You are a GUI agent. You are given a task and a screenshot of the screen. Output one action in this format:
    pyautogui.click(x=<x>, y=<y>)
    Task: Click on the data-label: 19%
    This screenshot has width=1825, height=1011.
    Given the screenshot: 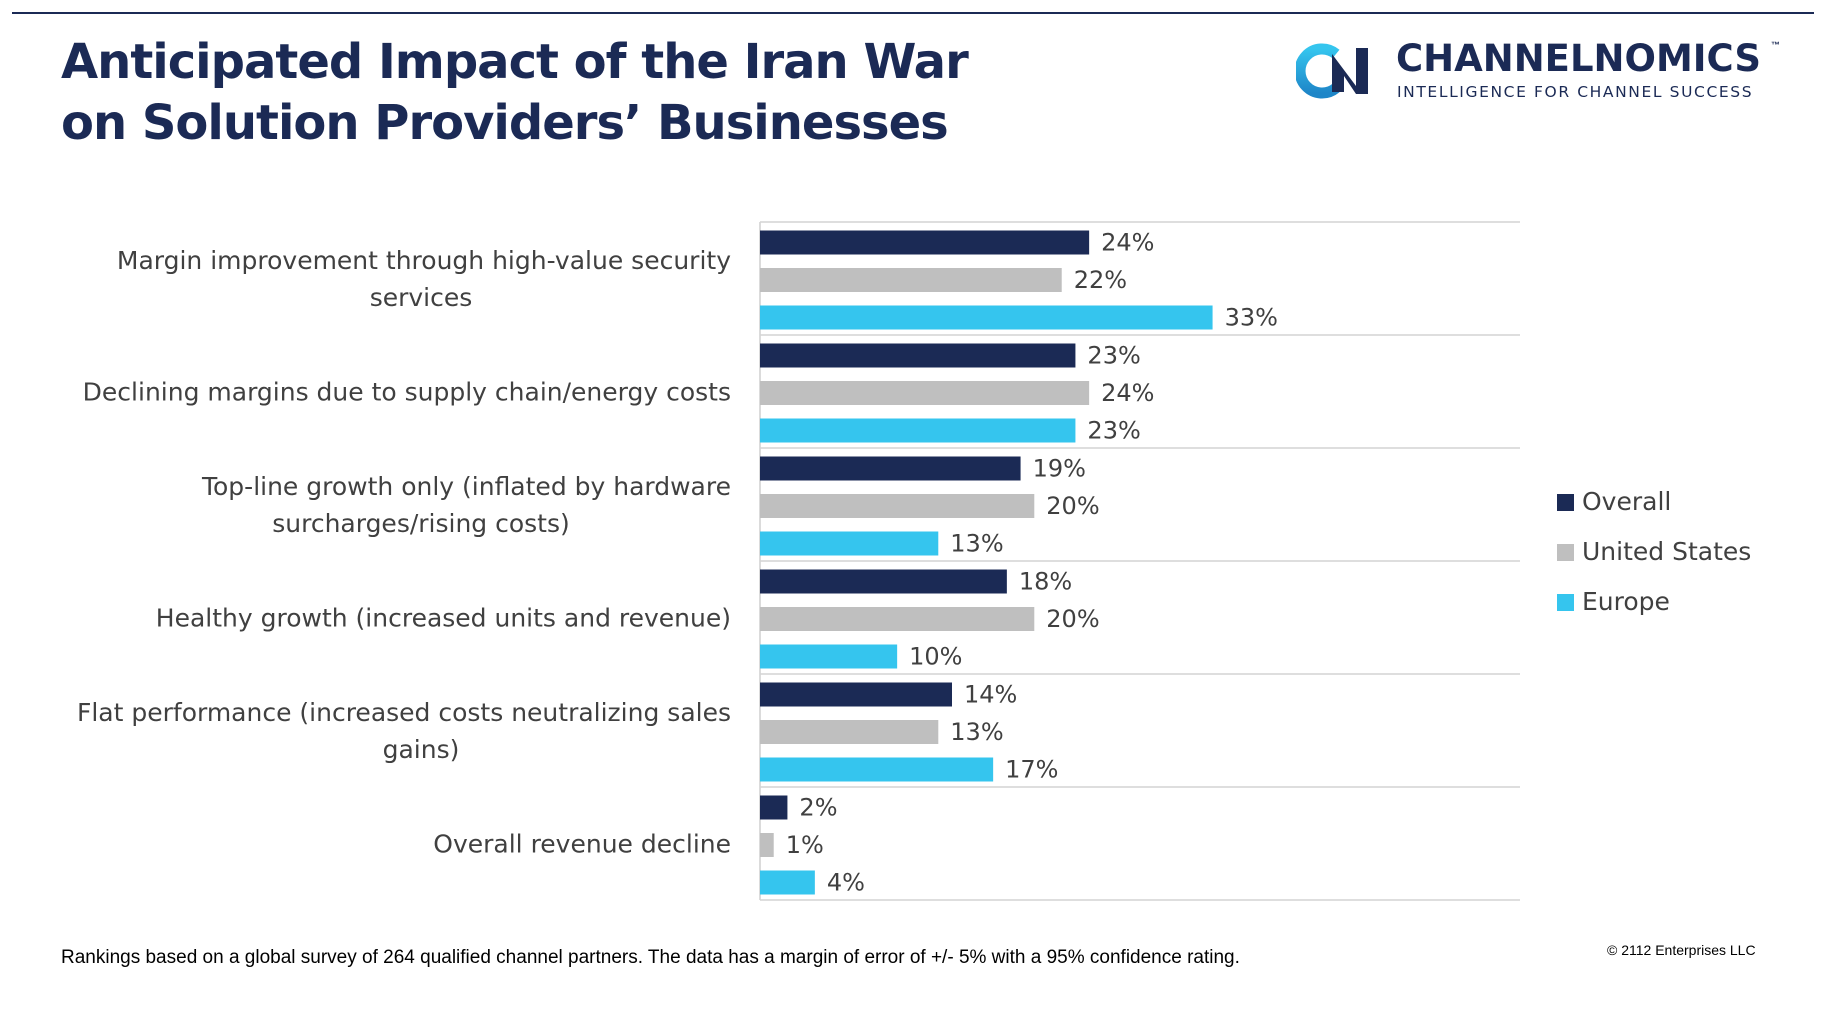 What is the action you would take?
    pyautogui.click(x=1059, y=469)
    